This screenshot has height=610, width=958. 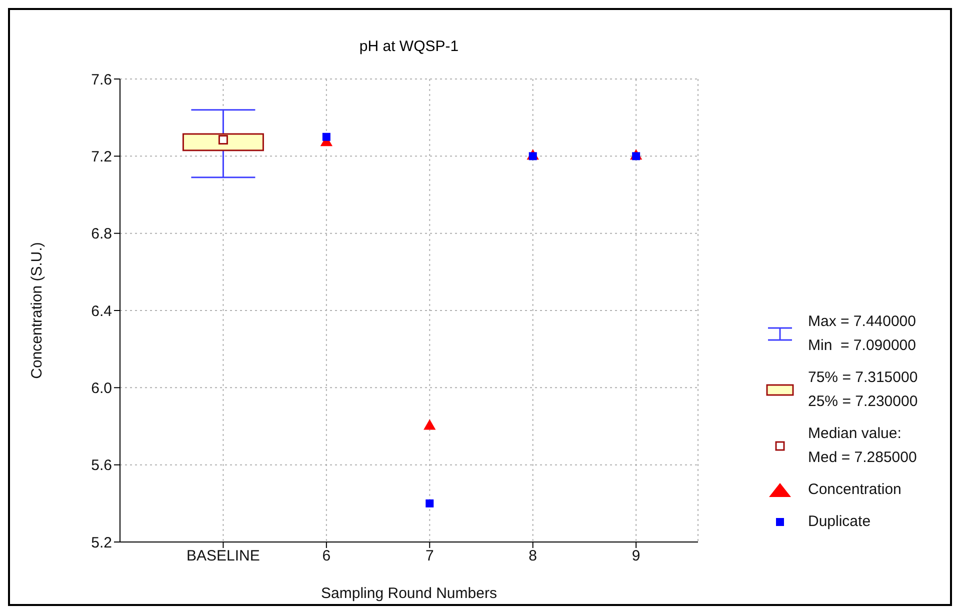 I want to click on y-axis-title: Concentration (S.U.), so click(x=37, y=310).